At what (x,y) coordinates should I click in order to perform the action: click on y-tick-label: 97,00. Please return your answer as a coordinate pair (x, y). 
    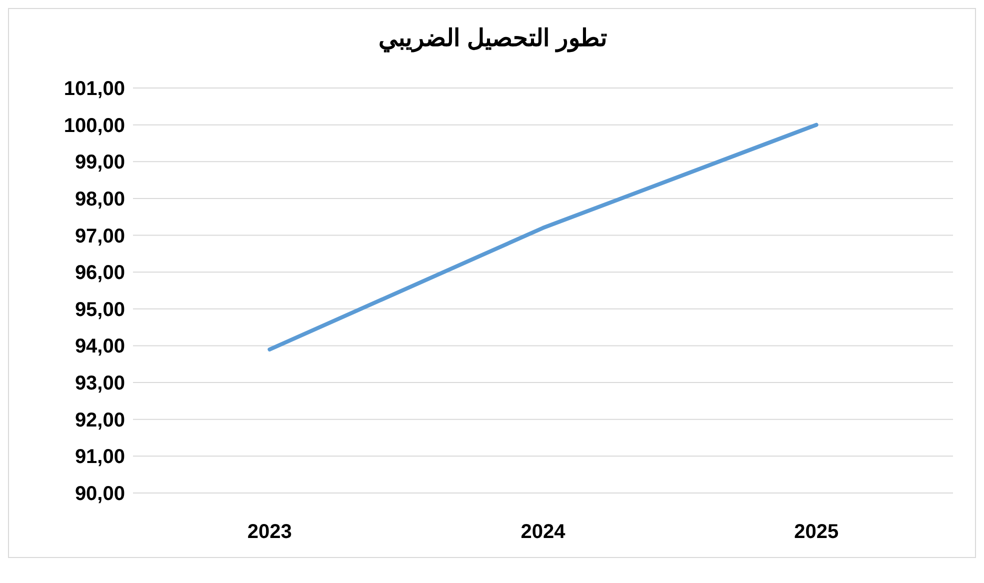
    Looking at the image, I should click on (99, 236).